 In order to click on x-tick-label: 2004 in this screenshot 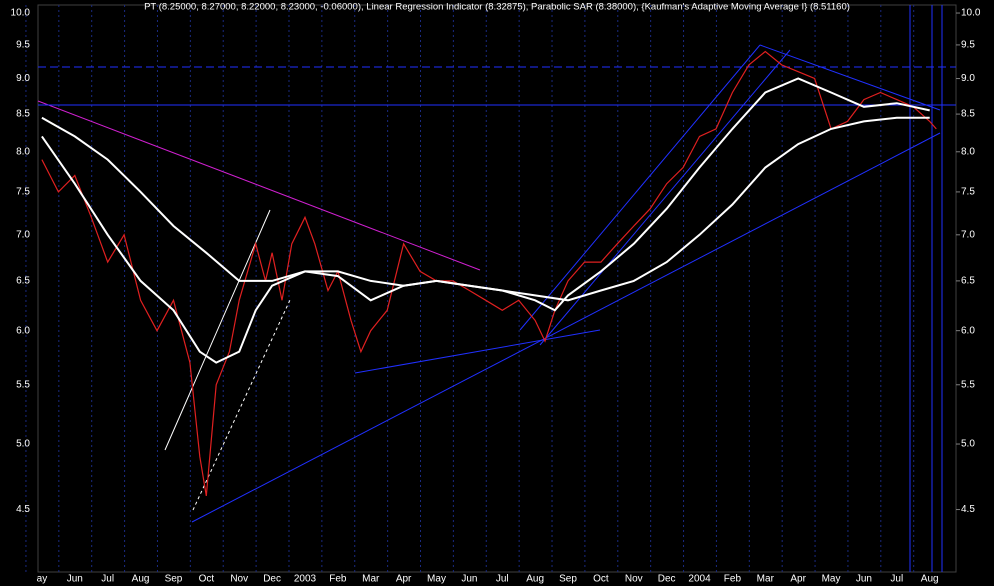, I will do `click(699, 579)`.